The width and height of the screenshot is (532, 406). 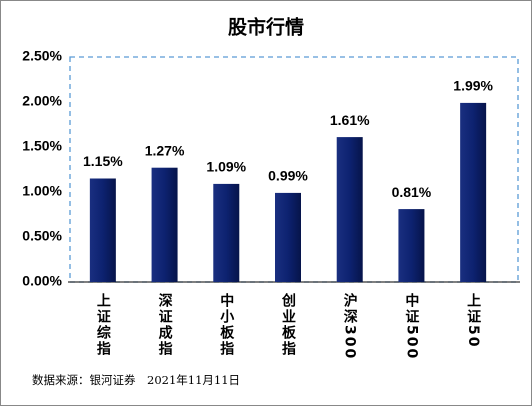 What do you see at coordinates (412, 192) in the screenshot?
I see `value-label: 0.81%` at bounding box center [412, 192].